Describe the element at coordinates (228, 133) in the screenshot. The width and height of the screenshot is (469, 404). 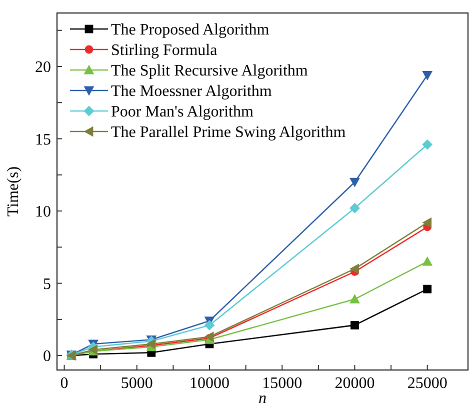
I see `legend-label: The Parallel Prime Swing Algorithm` at that location.